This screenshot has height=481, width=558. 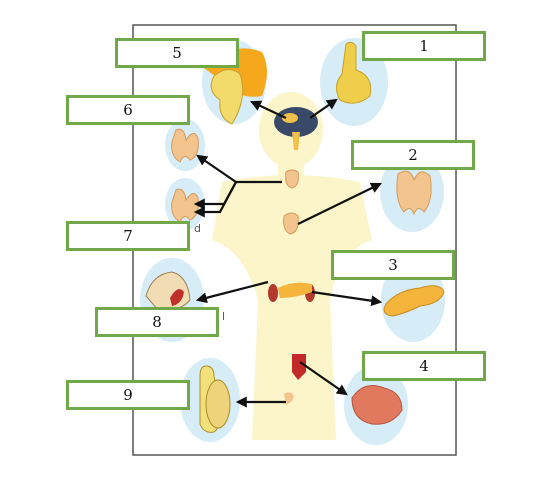 What do you see at coordinates (291, 292) in the screenshot?
I see `body-kidneys-pancreas` at bounding box center [291, 292].